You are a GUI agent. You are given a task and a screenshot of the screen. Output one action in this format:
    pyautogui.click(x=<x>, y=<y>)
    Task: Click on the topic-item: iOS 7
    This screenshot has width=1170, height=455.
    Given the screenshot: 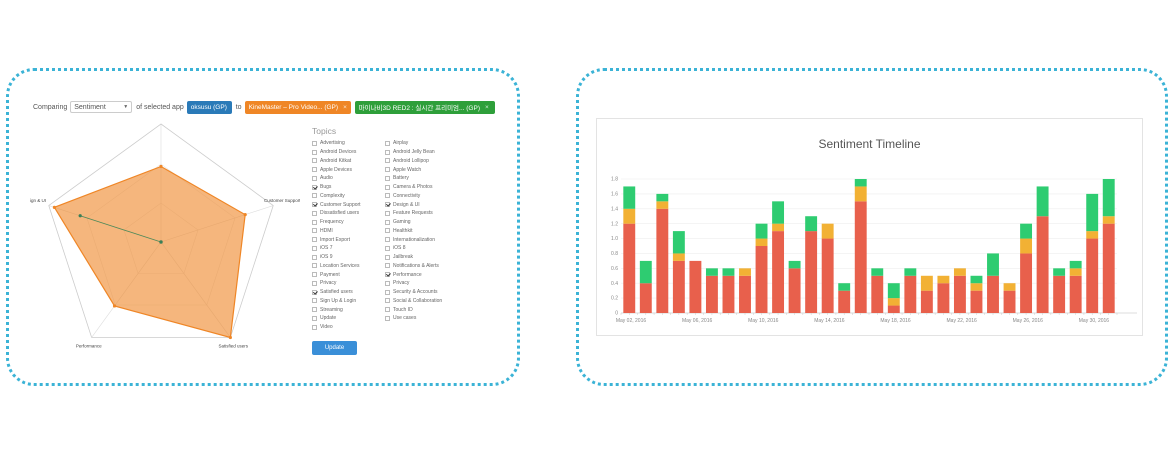 What is the action you would take?
    pyautogui.click(x=348, y=248)
    